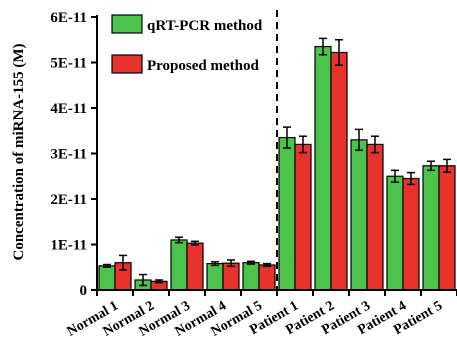 The height and width of the screenshot is (352, 457). I want to click on legend-label: Proposed method, so click(203, 66).